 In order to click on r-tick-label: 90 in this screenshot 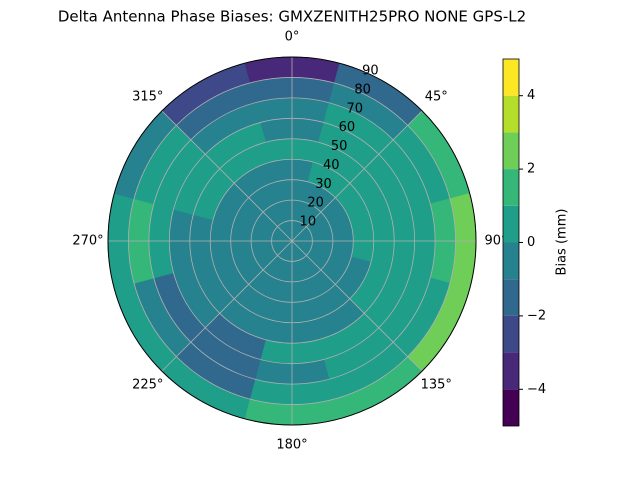, I will do `click(370, 71)`.